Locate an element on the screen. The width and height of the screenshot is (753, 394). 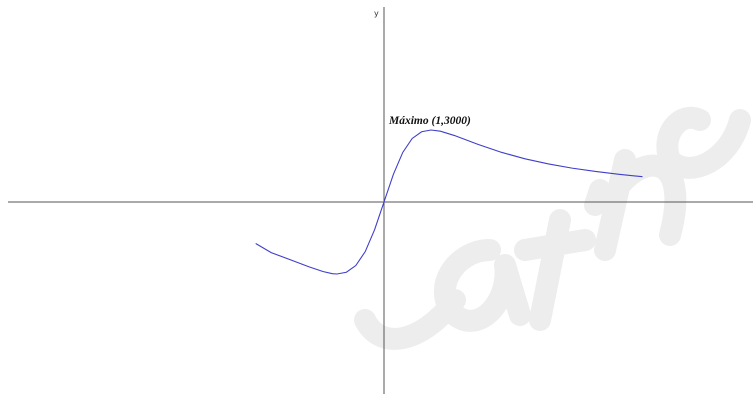
max-annotation: Máximo (1,3000) is located at coordinates (429, 121).